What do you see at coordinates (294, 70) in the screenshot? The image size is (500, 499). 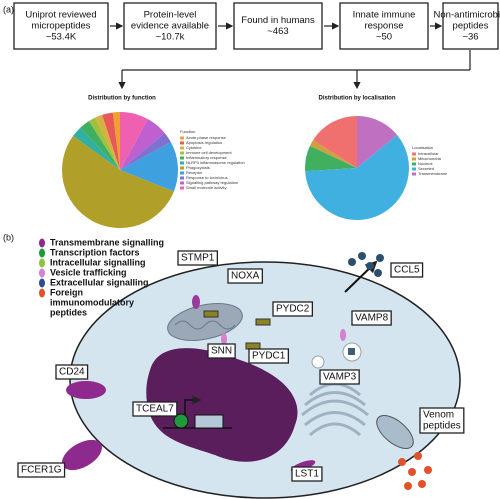 I see `branch` at bounding box center [294, 70].